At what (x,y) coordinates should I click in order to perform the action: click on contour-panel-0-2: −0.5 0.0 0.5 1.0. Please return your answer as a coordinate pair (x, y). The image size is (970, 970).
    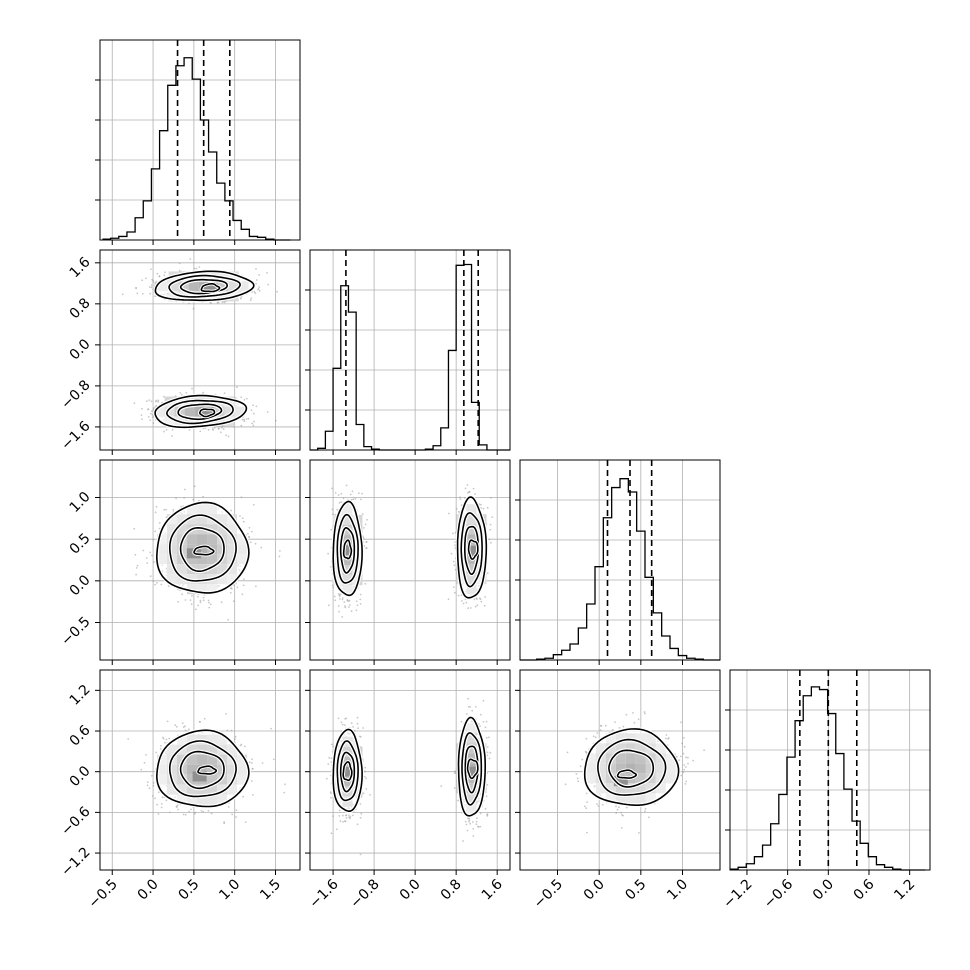
    Looking at the image, I should click on (179, 562).